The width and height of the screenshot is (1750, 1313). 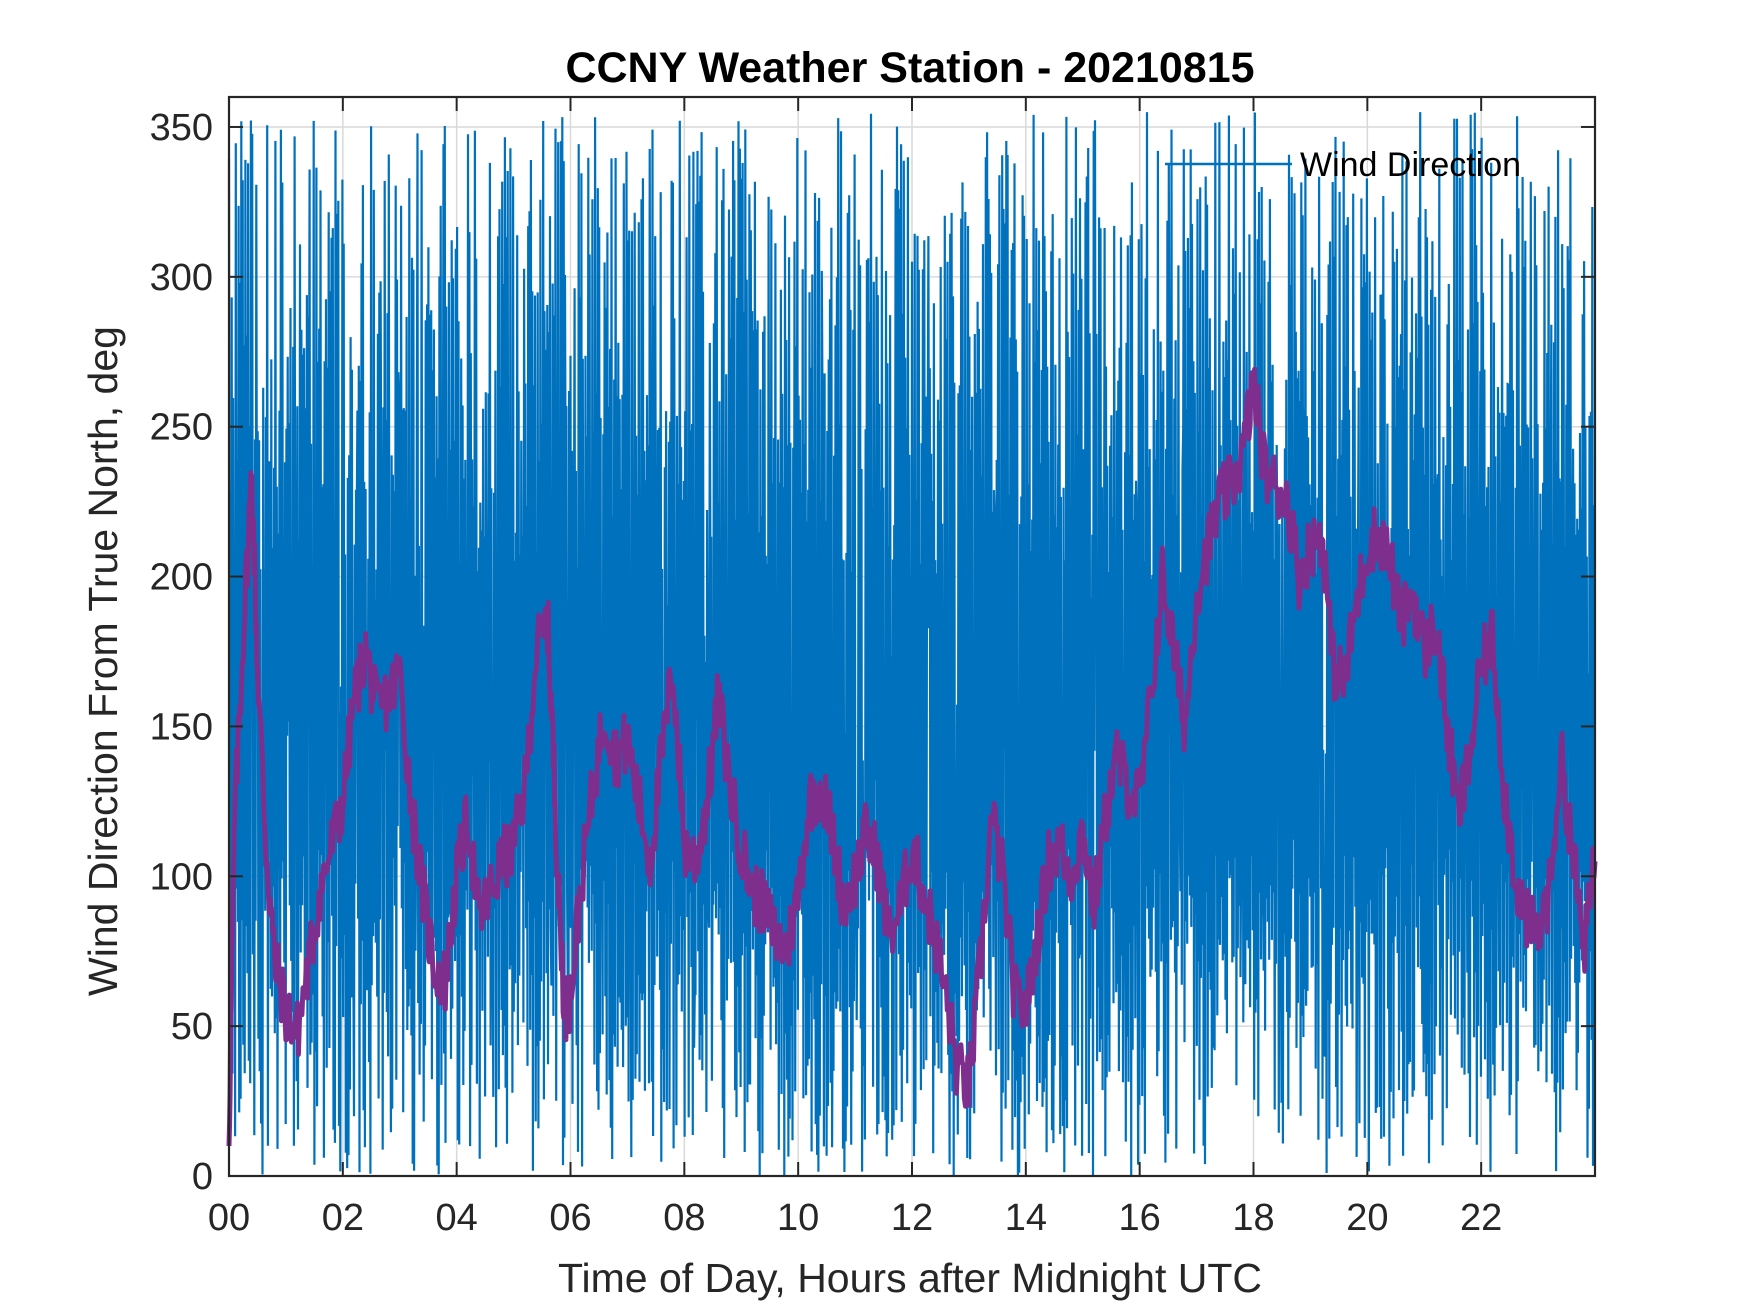 What do you see at coordinates (570, 1218) in the screenshot?
I see `x-tick-label-06: 06` at bounding box center [570, 1218].